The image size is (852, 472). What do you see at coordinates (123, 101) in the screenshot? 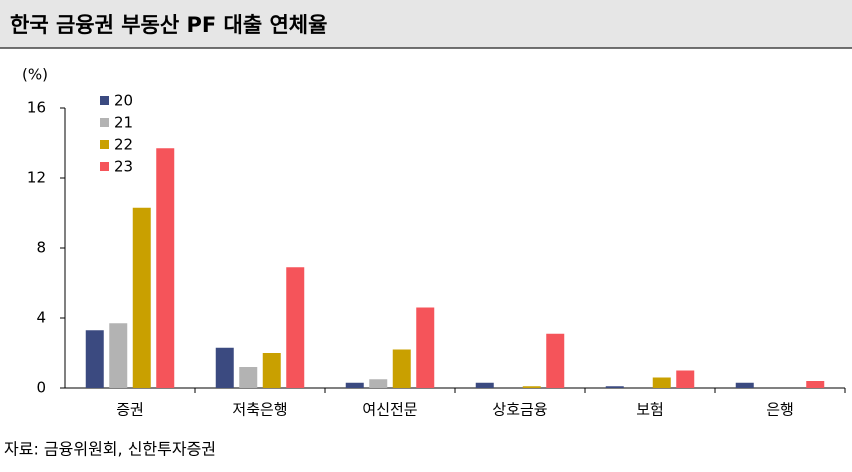
I see `legend-label: 20` at bounding box center [123, 101].